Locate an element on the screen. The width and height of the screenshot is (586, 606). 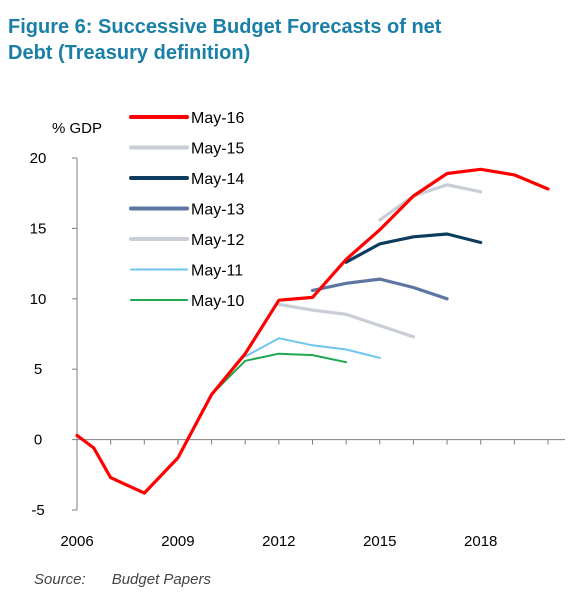
legend-label: May-13 is located at coordinates (217, 210).